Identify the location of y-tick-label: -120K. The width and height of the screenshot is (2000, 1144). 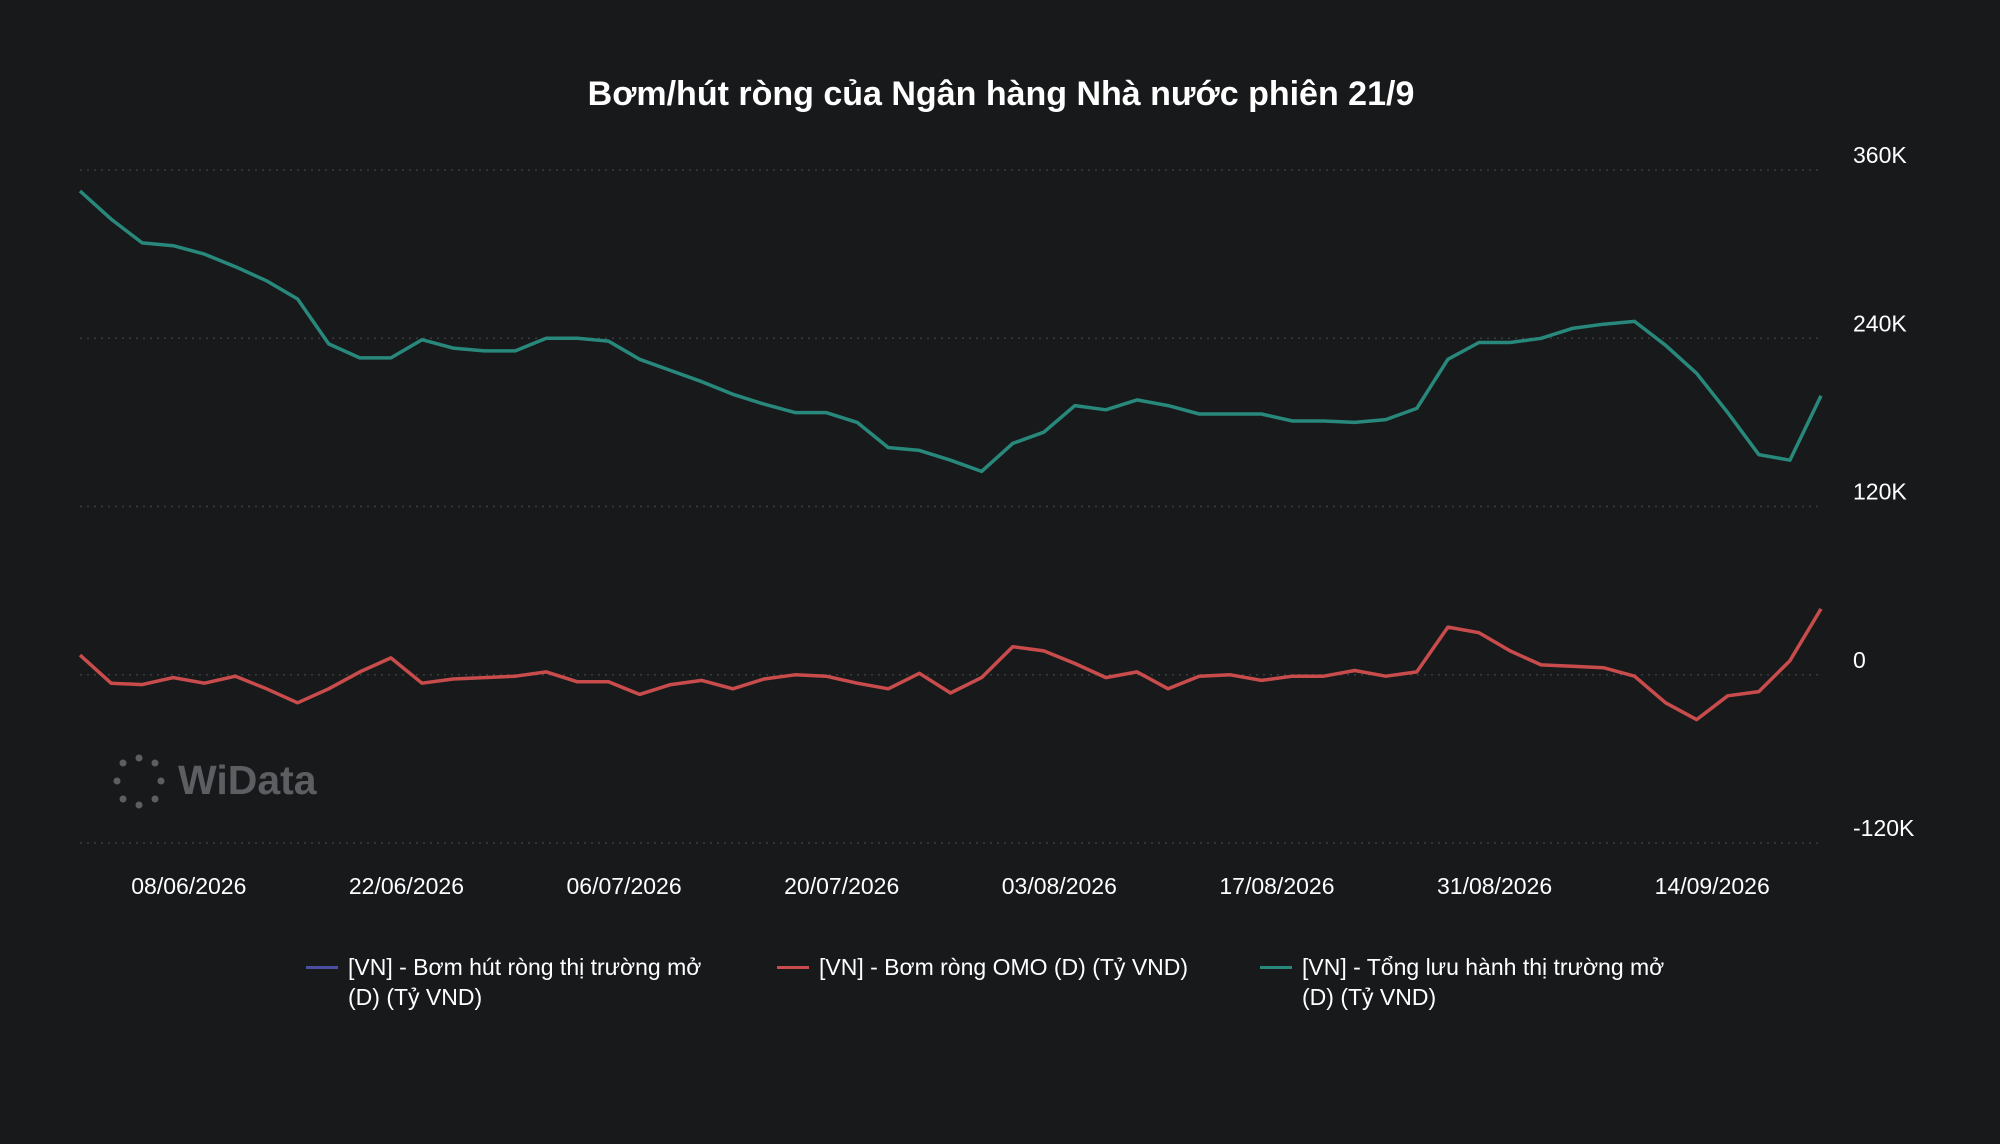
(1884, 828).